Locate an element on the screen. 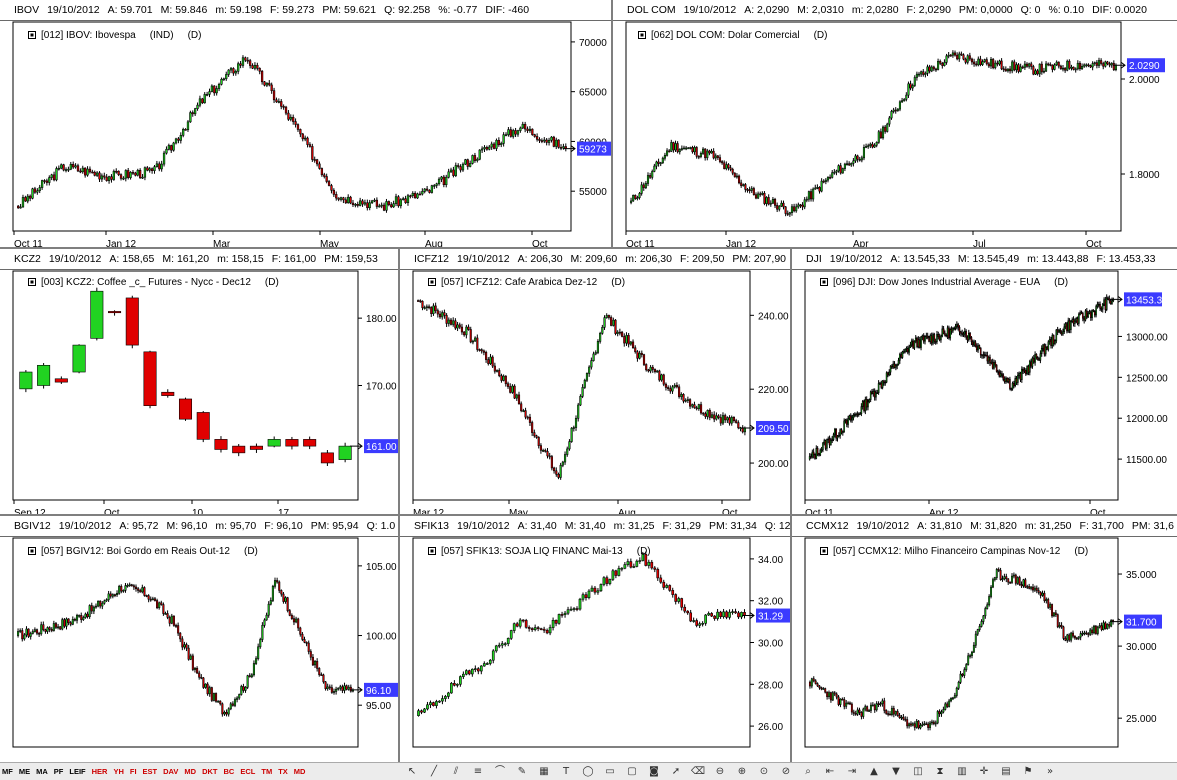 Image resolution: width=1177 pixels, height=780 pixels. indicator-button: HER is located at coordinates (99, 771).